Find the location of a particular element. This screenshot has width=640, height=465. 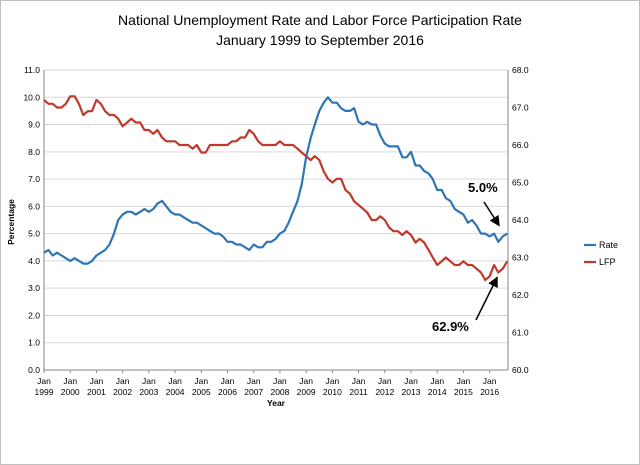

x-tick-label-year: 2015 is located at coordinates (463, 392).